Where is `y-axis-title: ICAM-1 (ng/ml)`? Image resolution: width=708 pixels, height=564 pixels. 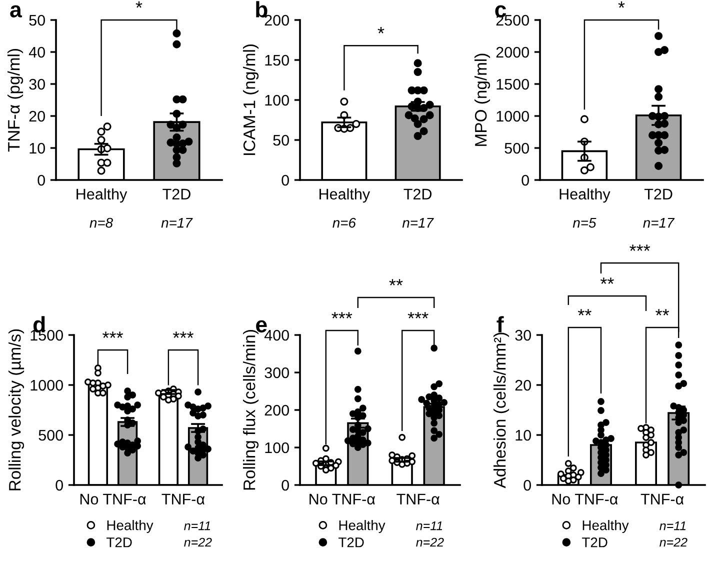 y-axis-title: ICAM-1 (ng/ml) is located at coordinates (251, 99).